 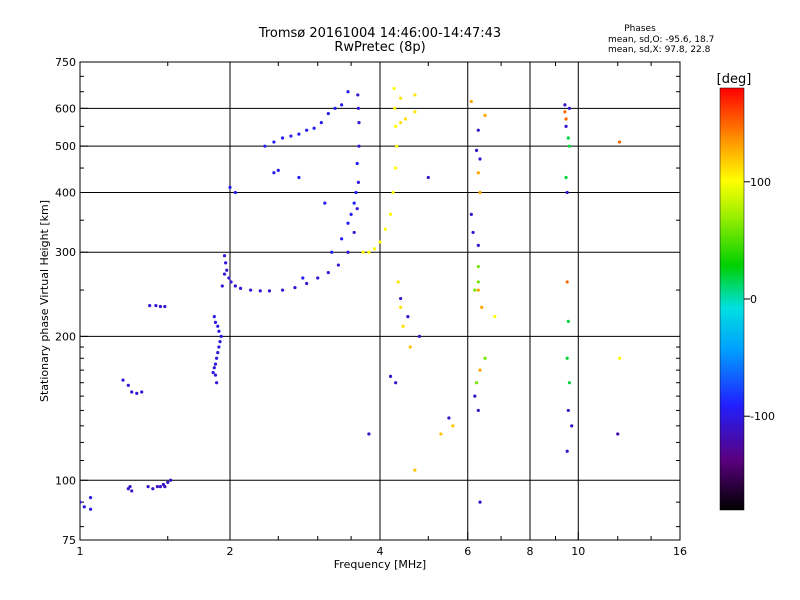 I want to click on y-tick-label: 200, so click(x=65, y=336).